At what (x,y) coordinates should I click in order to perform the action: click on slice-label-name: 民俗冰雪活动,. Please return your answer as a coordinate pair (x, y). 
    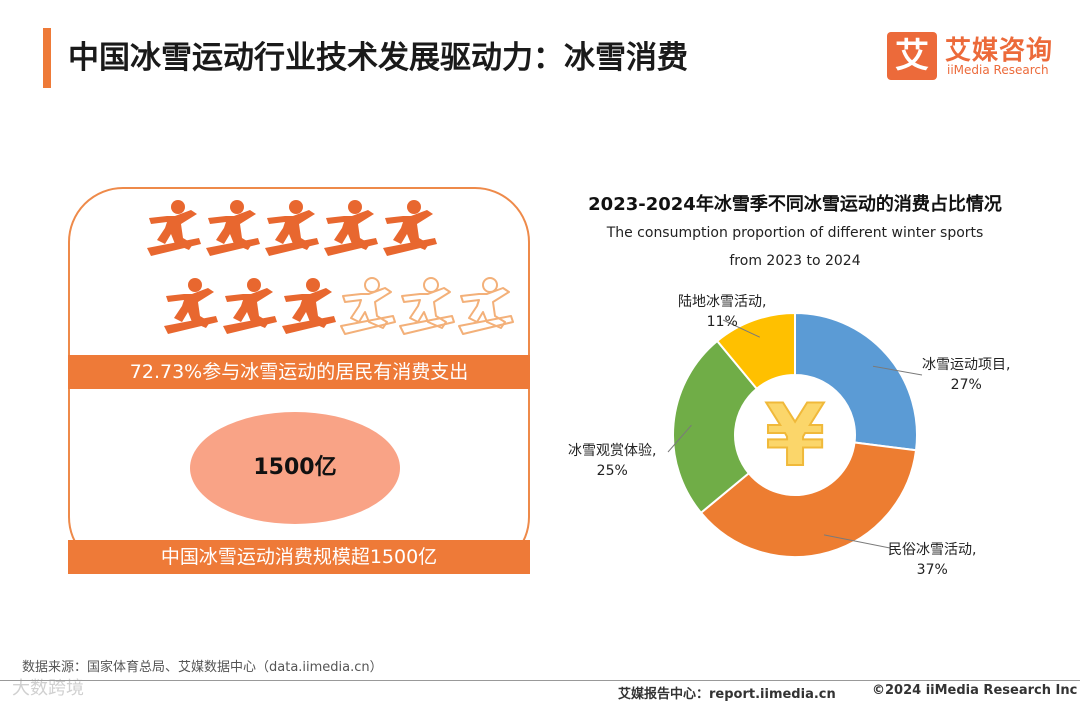
    Looking at the image, I should click on (932, 550).